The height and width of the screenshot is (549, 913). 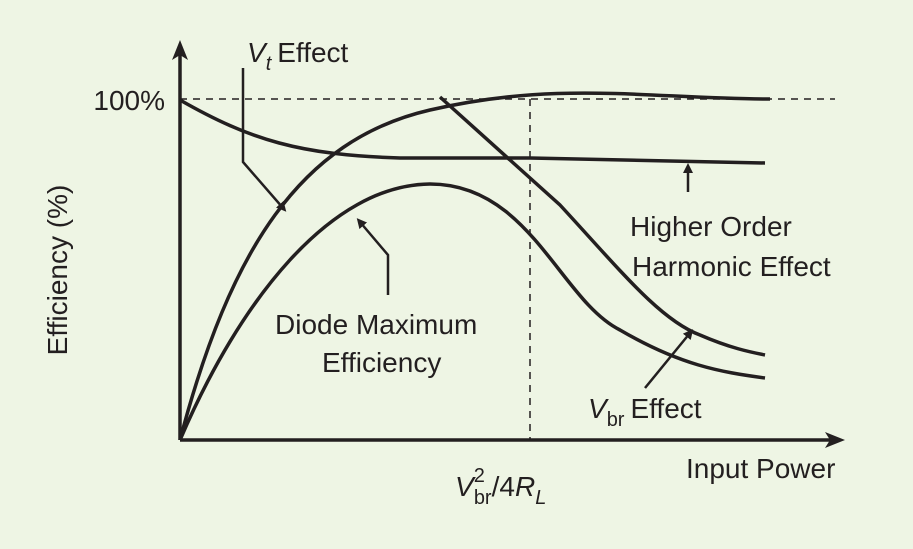 What do you see at coordinates (483, 498) in the screenshot?
I see `x-mark-sub: br` at bounding box center [483, 498].